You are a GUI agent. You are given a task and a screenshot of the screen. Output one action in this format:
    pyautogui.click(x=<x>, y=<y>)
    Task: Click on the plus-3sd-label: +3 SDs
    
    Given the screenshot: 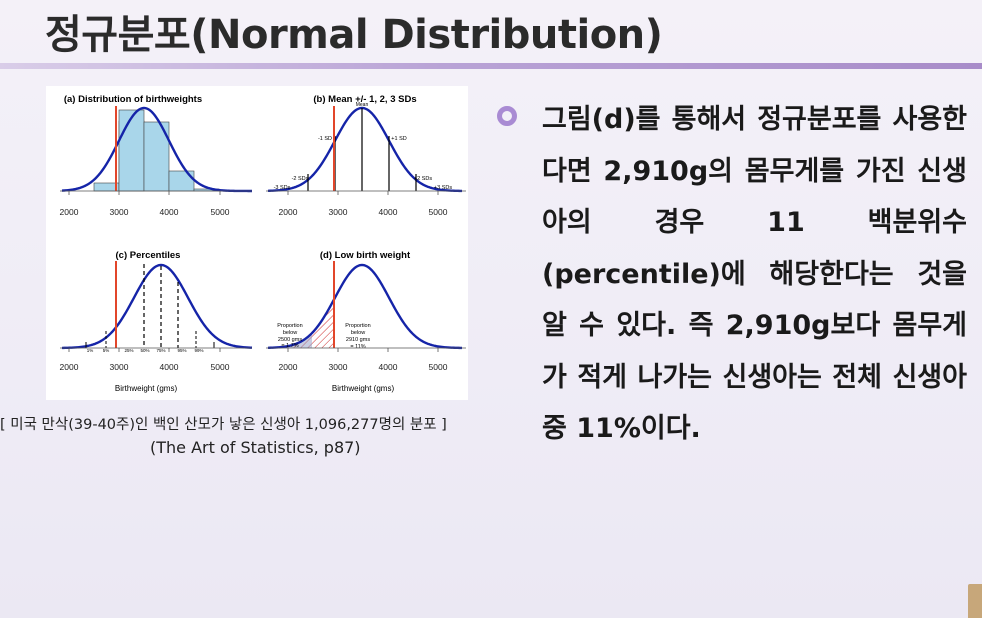 What is the action you would take?
    pyautogui.click(x=443, y=188)
    